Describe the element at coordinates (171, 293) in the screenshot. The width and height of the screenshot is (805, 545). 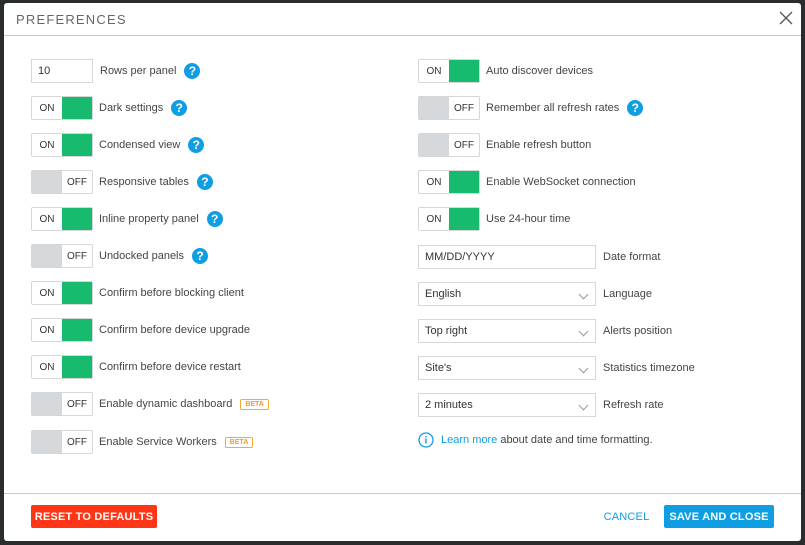
I see `setting-label: Confirm before blocking client` at that location.